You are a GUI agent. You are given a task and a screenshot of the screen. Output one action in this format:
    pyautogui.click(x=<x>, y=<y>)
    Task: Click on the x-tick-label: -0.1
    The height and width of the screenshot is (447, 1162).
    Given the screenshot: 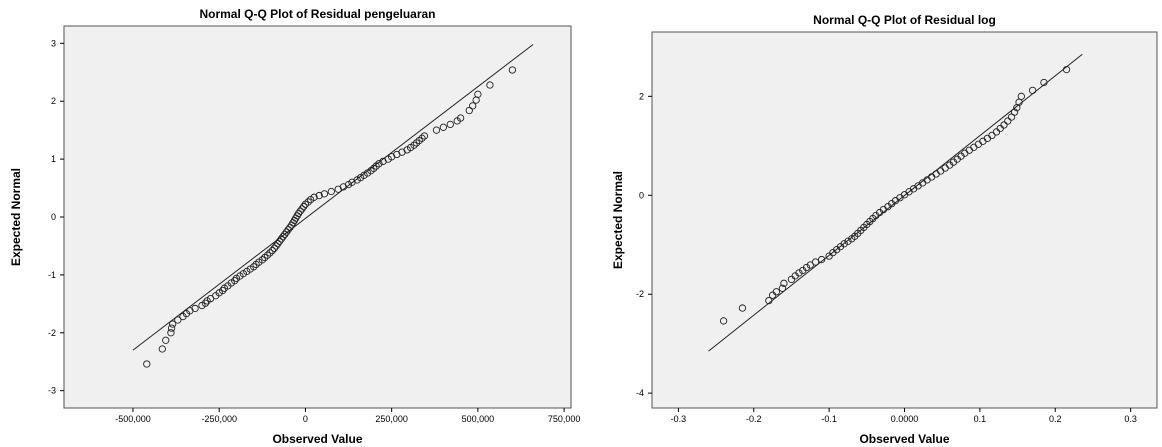 What is the action you would take?
    pyautogui.click(x=829, y=419)
    